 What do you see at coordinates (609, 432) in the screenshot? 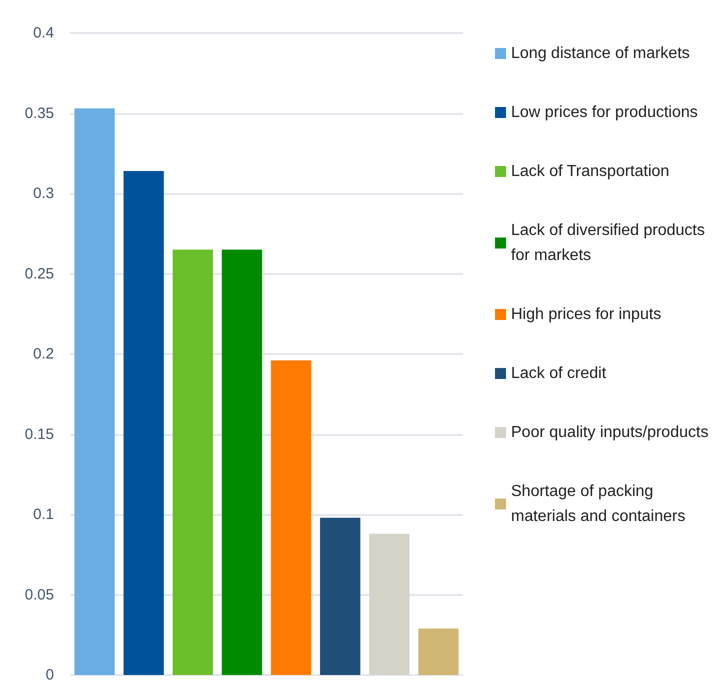
I see `legend-label: Poor quality inputs/products` at bounding box center [609, 432].